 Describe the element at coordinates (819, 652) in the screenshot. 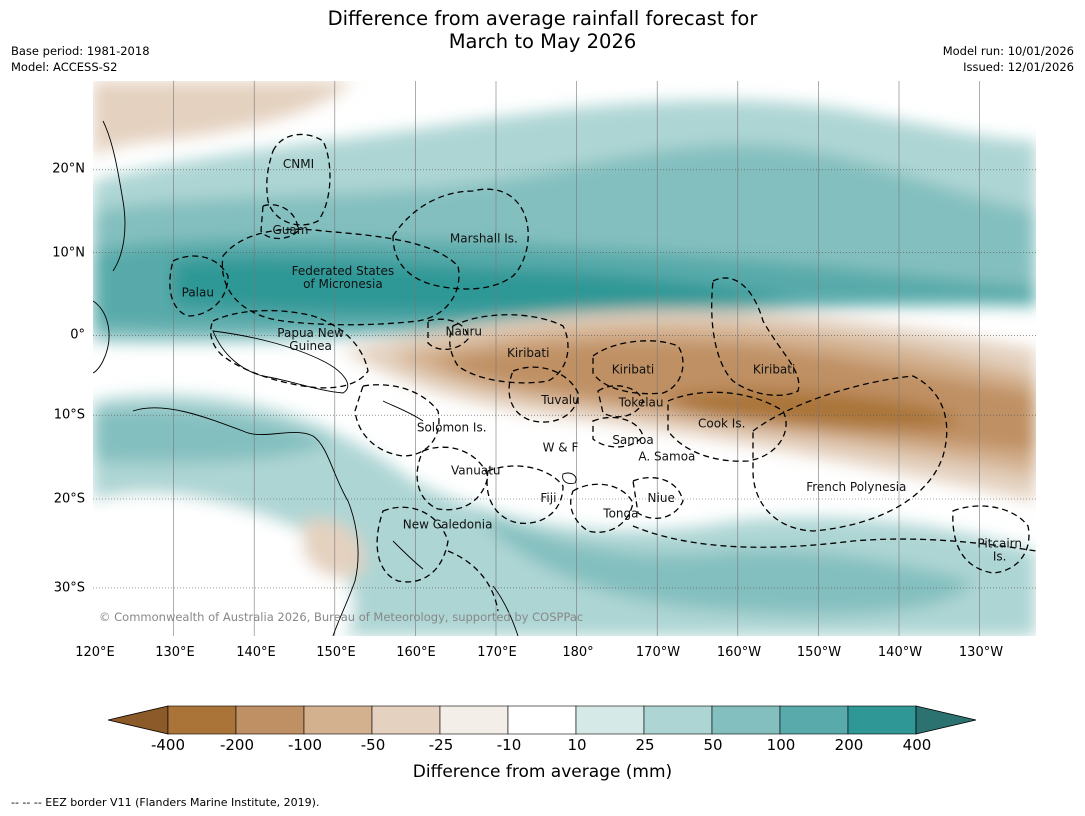

I see `lon-tick-150w: 150°W` at that location.